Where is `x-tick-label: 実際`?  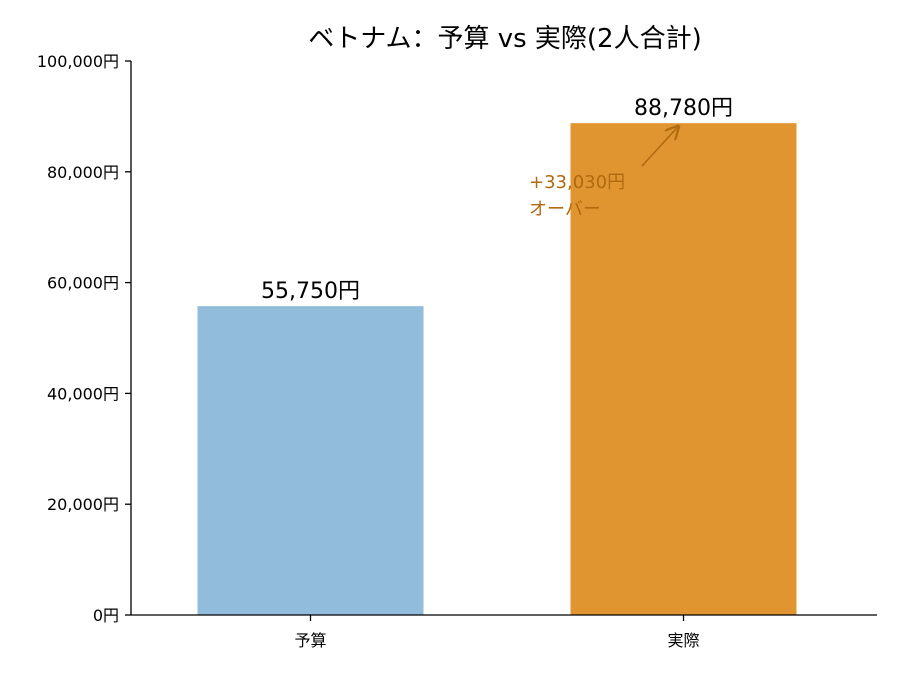
x-tick-label: 実際 is located at coordinates (683, 640).